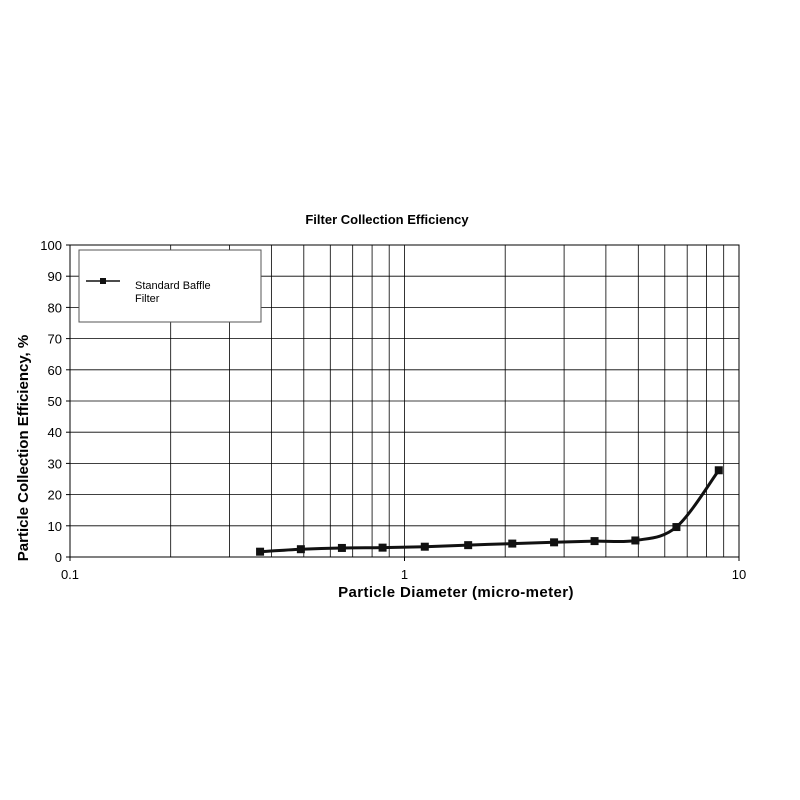 The height and width of the screenshot is (800, 800). Describe the element at coordinates (456, 592) in the screenshot. I see `x-axis-label: Particle Diameter (micro-meter)` at that location.